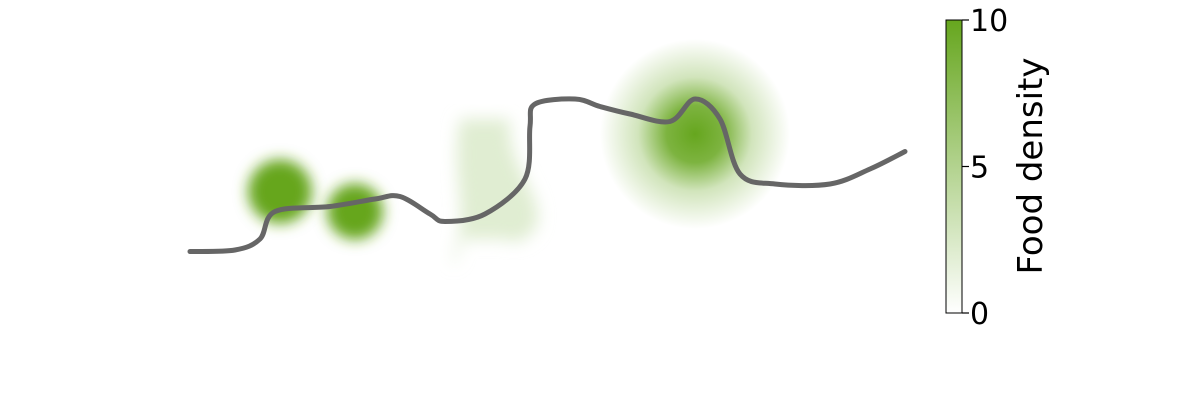 Image resolution: width=1200 pixels, height=400 pixels. What do you see at coordinates (979, 168) in the screenshot?
I see `colorbar-tick-label-5: 5` at bounding box center [979, 168].